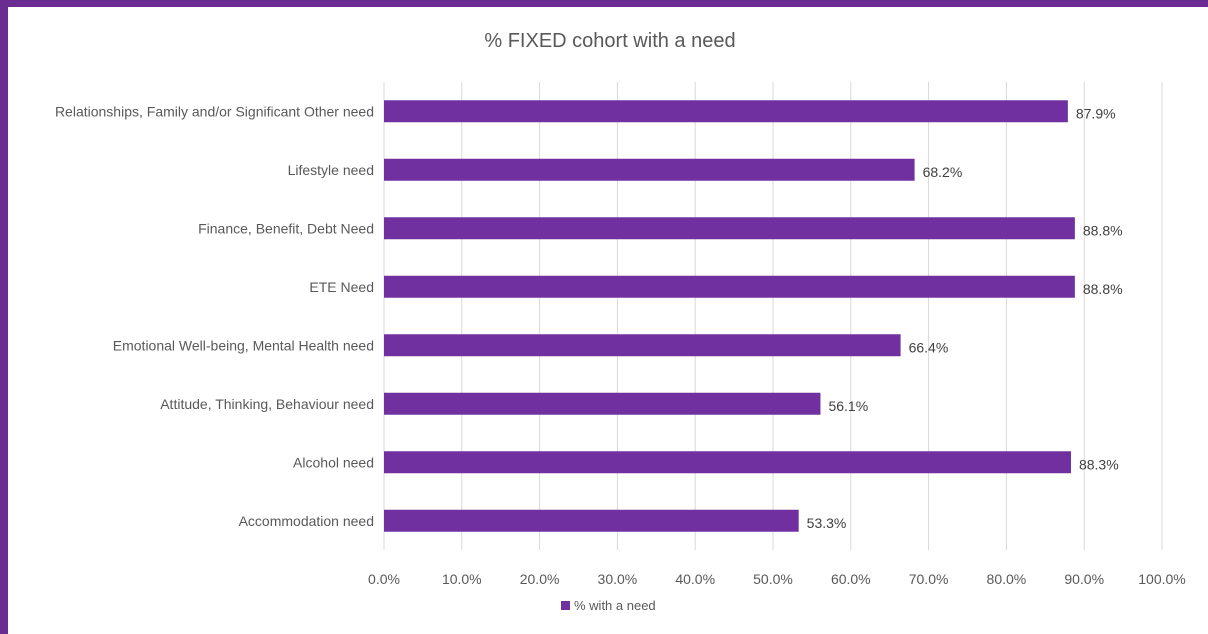 The width and height of the screenshot is (1208, 634). What do you see at coordinates (540, 579) in the screenshot?
I see `x-tick-label: 20.0%` at bounding box center [540, 579].